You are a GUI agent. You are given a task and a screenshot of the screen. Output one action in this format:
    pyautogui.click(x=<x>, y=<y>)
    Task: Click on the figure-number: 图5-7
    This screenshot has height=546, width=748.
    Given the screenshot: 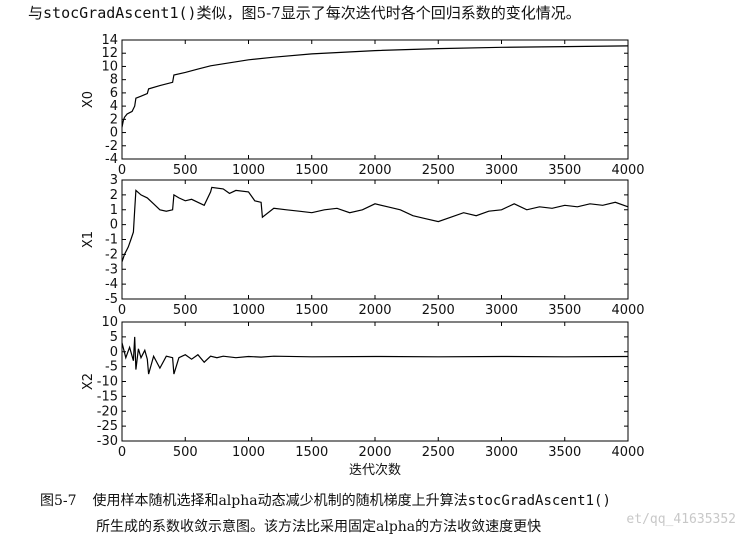 What is the action you would take?
    pyautogui.click(x=58, y=501)
    